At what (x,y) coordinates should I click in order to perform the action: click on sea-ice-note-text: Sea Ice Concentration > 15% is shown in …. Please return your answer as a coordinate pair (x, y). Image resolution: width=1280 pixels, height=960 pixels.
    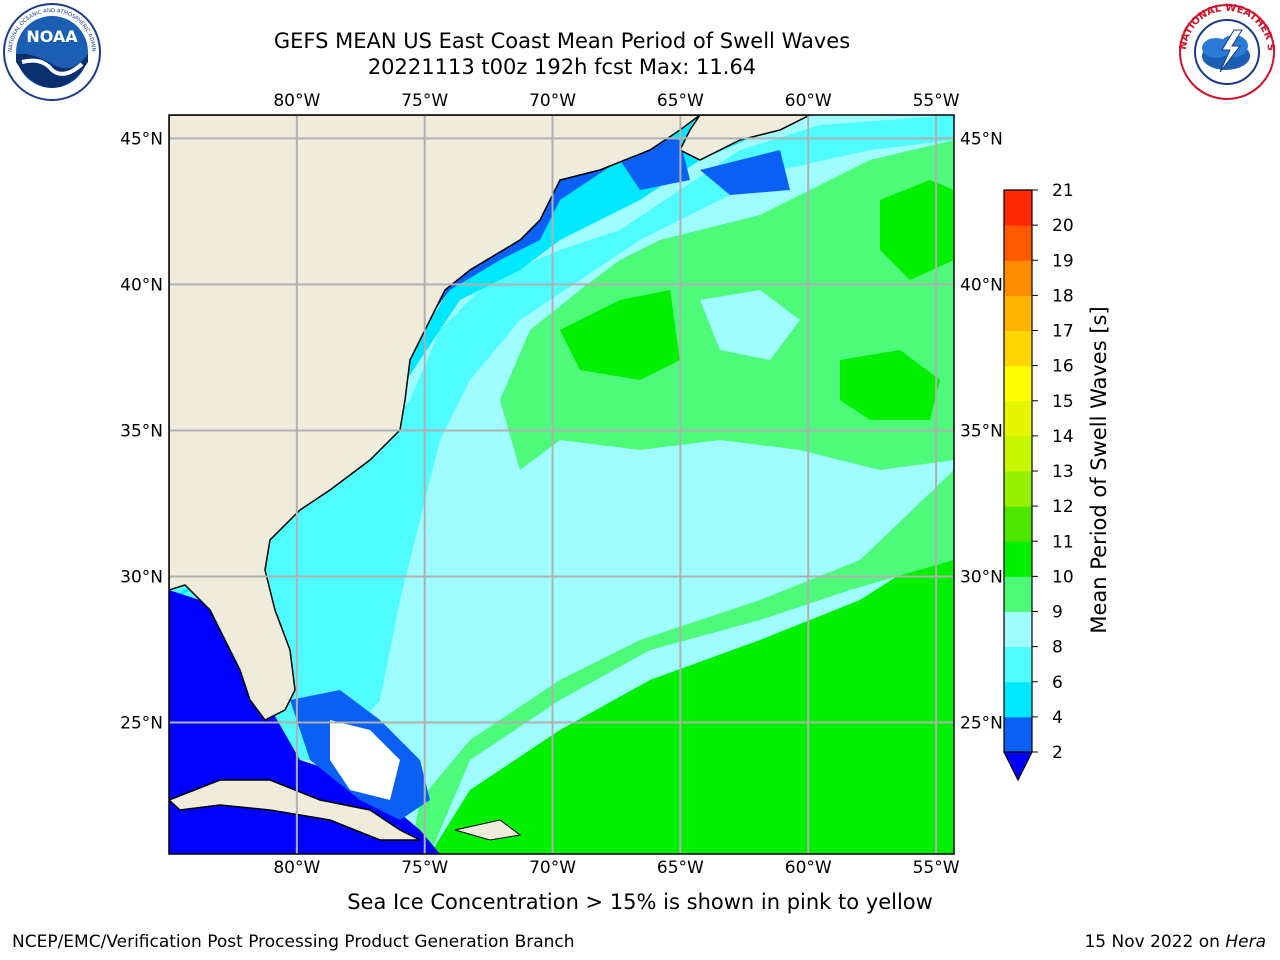
    Looking at the image, I should click on (640, 902).